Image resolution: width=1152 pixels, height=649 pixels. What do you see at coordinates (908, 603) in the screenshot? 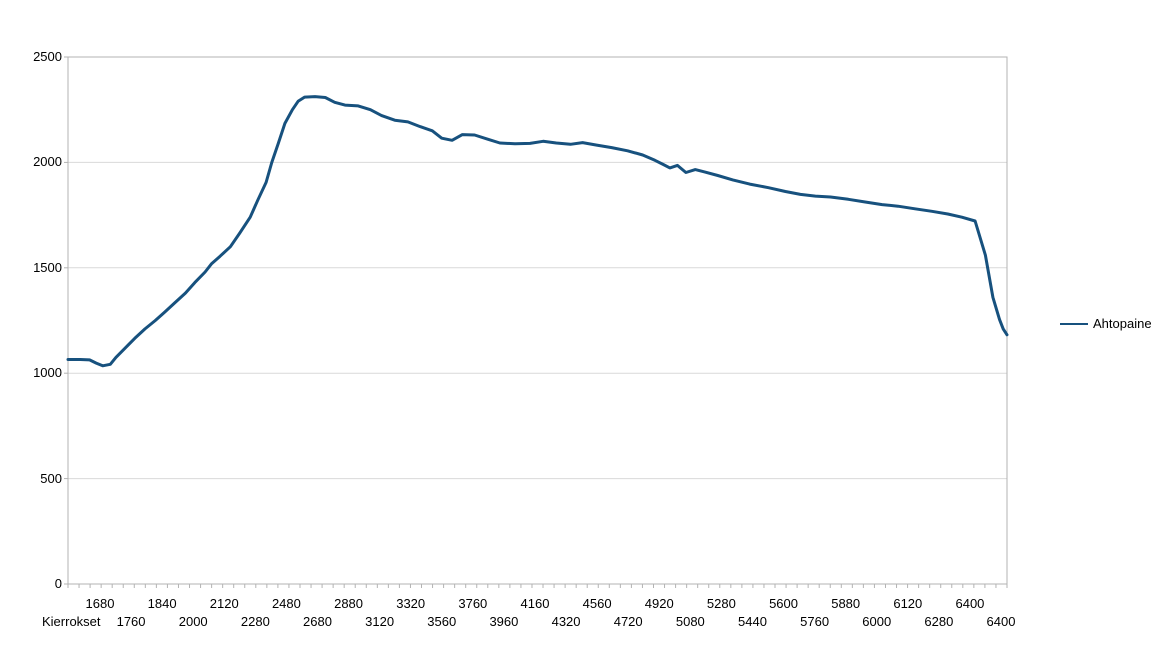
I see `x-tick-label: 6120` at bounding box center [908, 603].